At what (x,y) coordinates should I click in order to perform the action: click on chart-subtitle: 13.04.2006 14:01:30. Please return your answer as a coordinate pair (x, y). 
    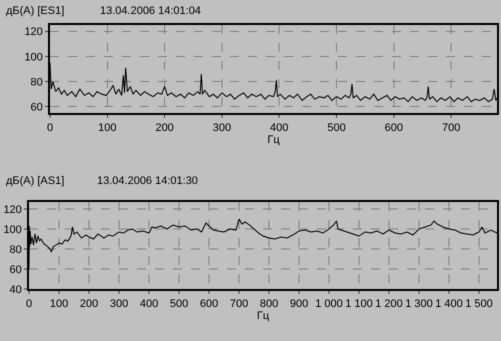
    Looking at the image, I should click on (147, 181).